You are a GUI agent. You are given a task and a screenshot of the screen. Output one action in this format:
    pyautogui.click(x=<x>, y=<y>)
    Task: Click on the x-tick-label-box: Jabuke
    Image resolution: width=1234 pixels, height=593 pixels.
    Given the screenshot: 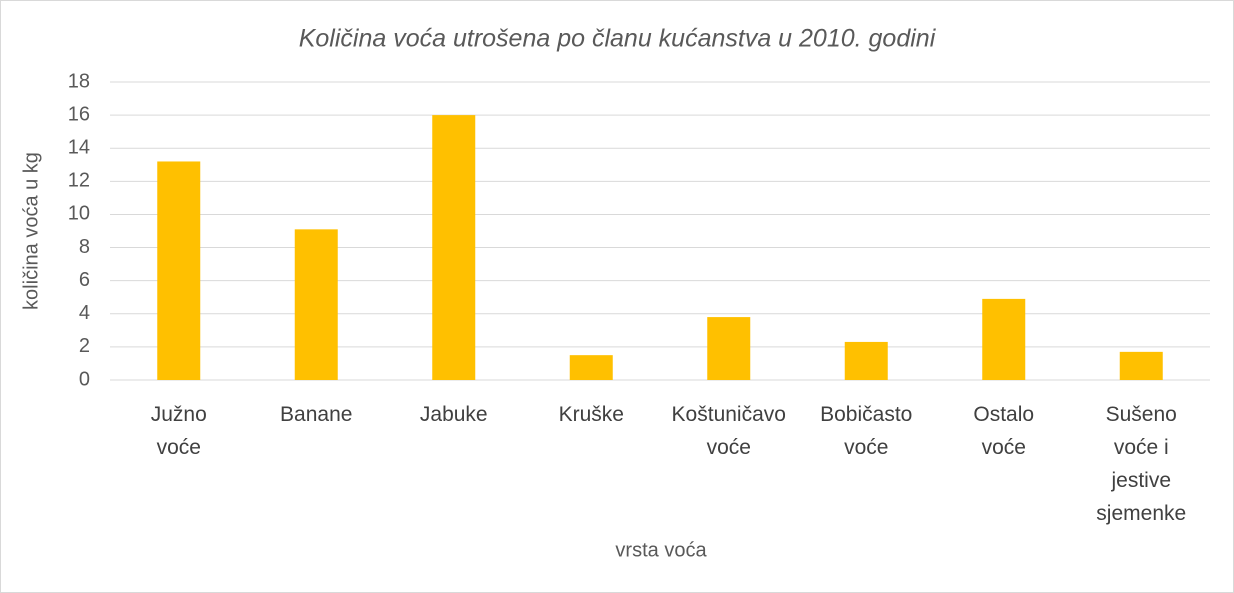 What is the action you would take?
    pyautogui.click(x=454, y=414)
    